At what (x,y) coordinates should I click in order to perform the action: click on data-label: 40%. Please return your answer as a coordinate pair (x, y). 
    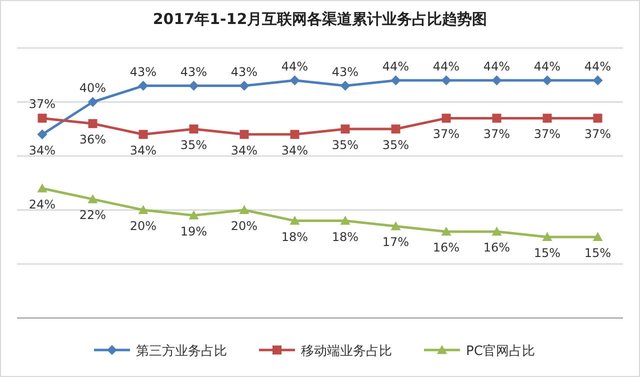
    Looking at the image, I should click on (92, 88).